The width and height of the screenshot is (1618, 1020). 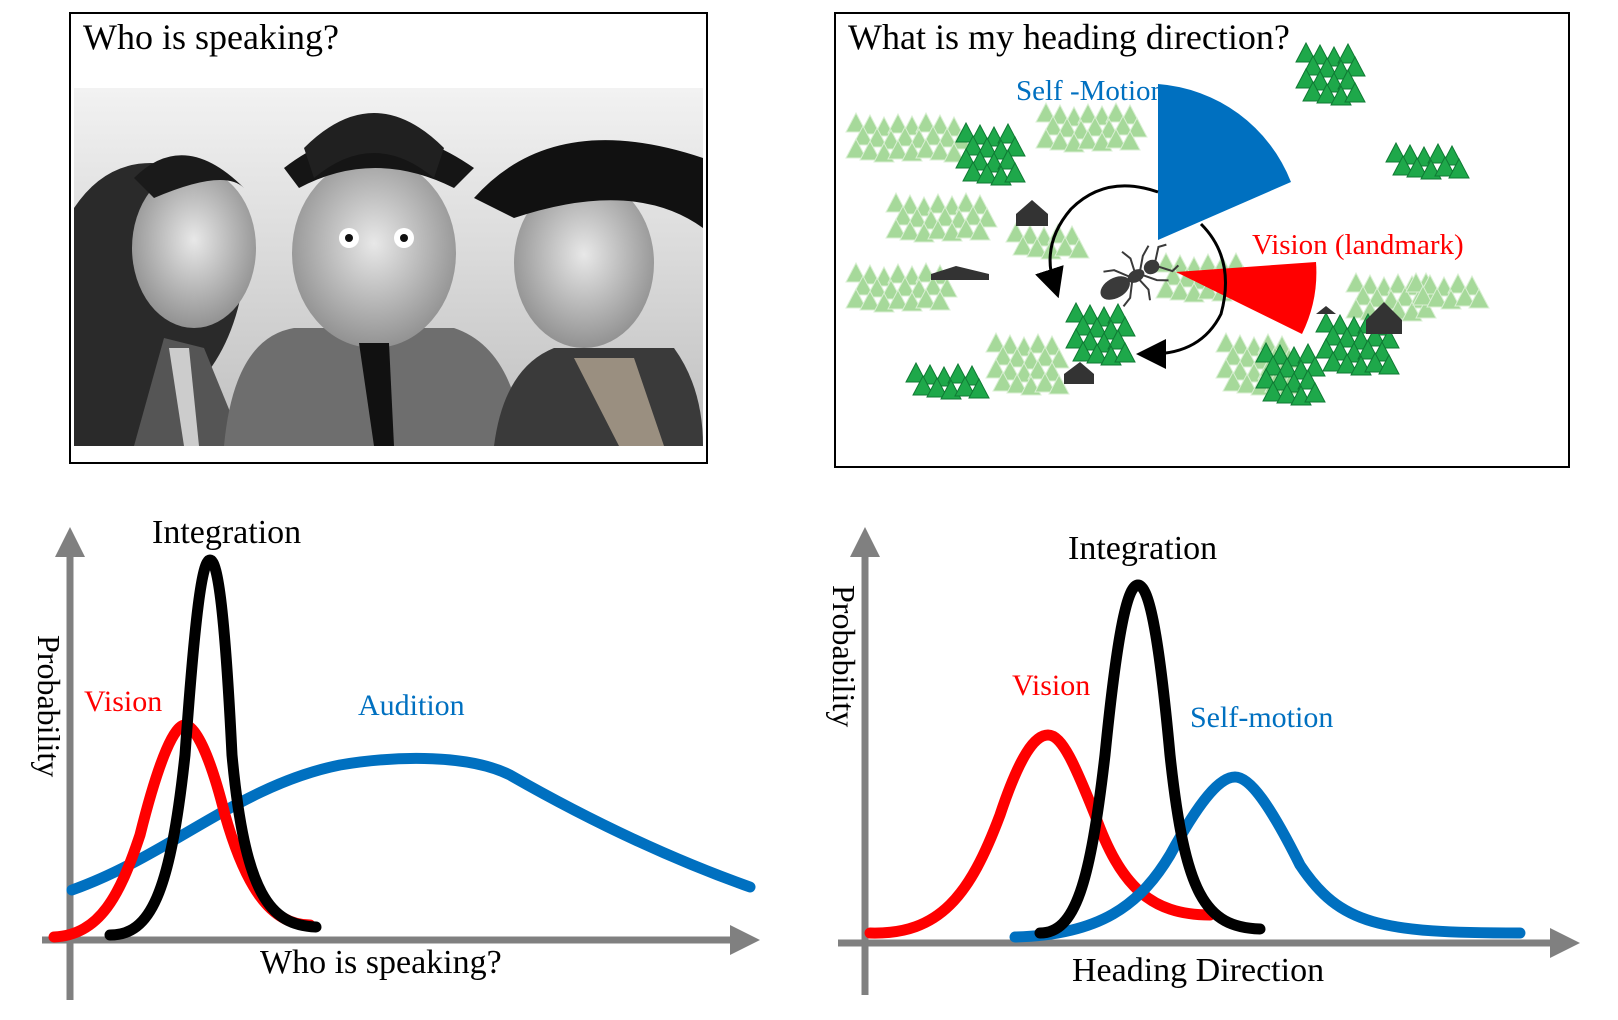 What do you see at coordinates (411, 824) in the screenshot?
I see `audition-curve` at bounding box center [411, 824].